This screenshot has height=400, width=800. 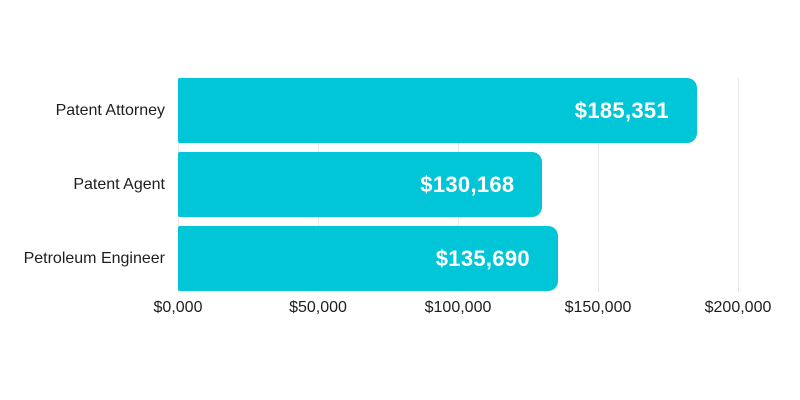 I want to click on chart-row: Petroleum Engineer $135,690, so click(x=369, y=258).